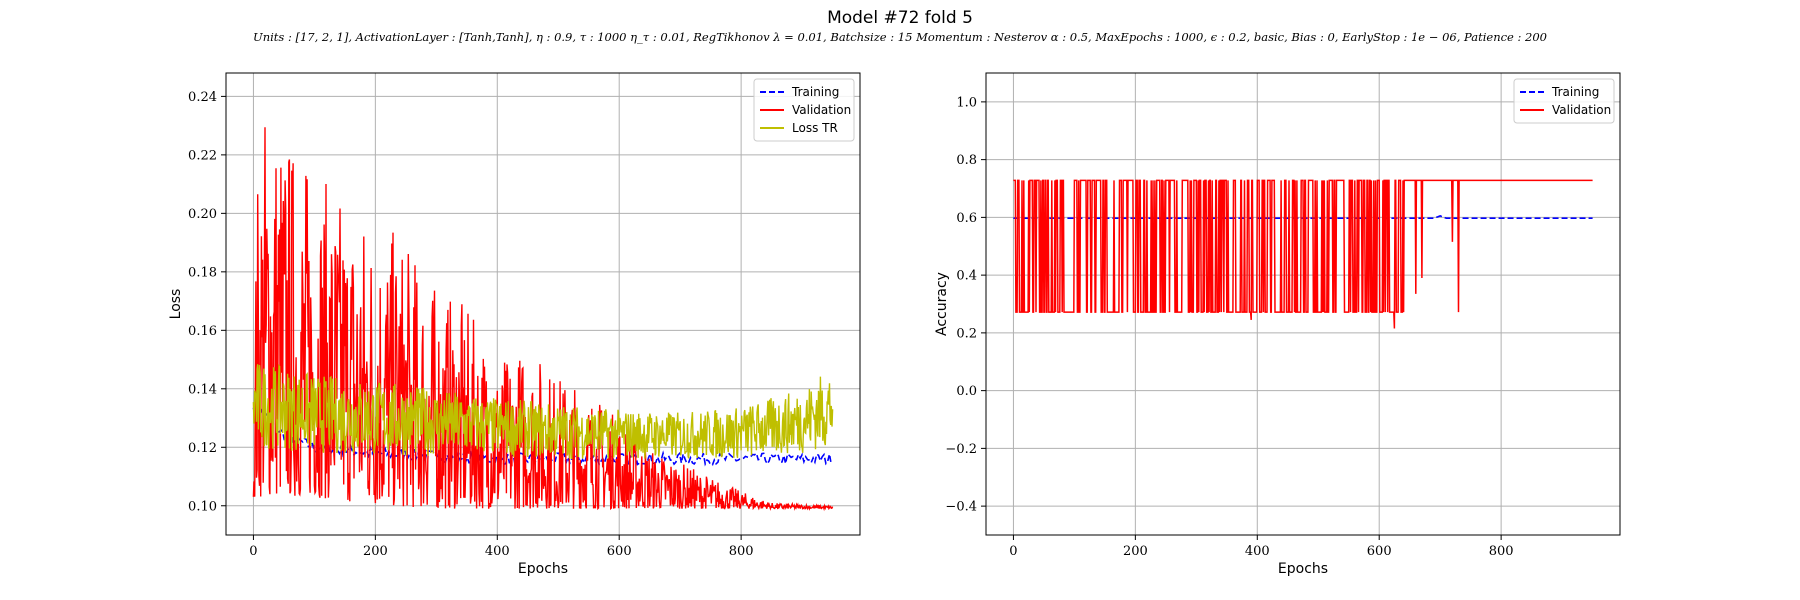 The height and width of the screenshot is (600, 1800). I want to click on y-axis-label: Accuracy, so click(942, 304).